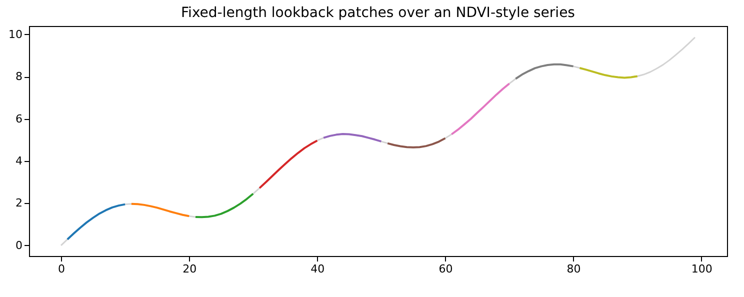 The image size is (744, 297). I want to click on y-tick-label: 0, so click(19, 245).